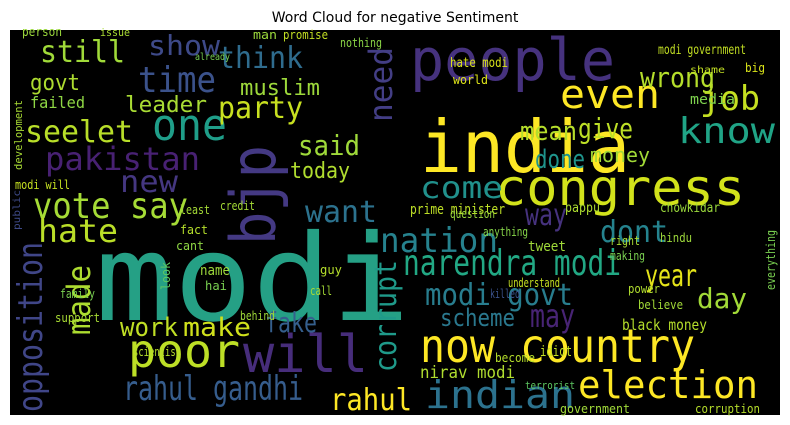 This screenshot has width=790, height=425. Describe the element at coordinates (547, 247) in the screenshot. I see `word: tweet` at that location.